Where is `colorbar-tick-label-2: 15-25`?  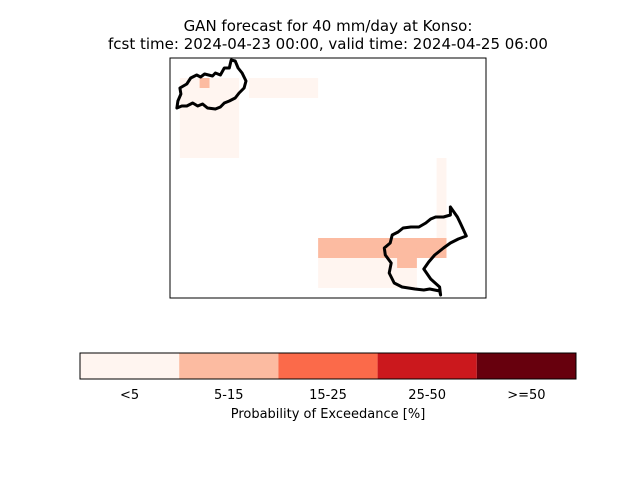 colorbar-tick-label-2: 15-25 is located at coordinates (328, 395).